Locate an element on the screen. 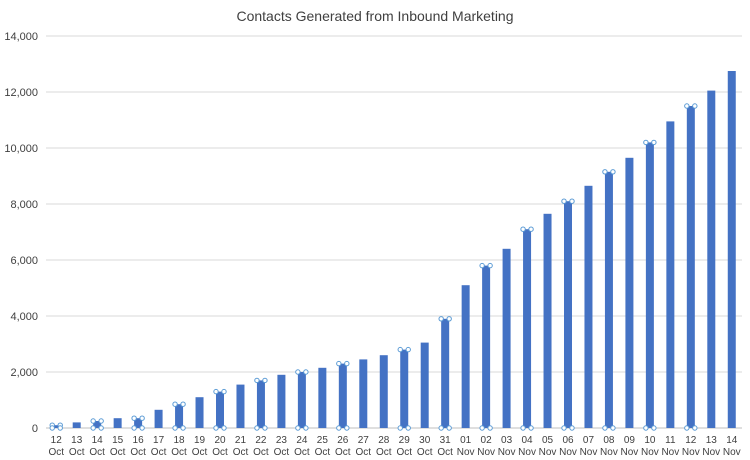 The width and height of the screenshot is (750, 460). x-tick-day: 23 is located at coordinates (282, 440).